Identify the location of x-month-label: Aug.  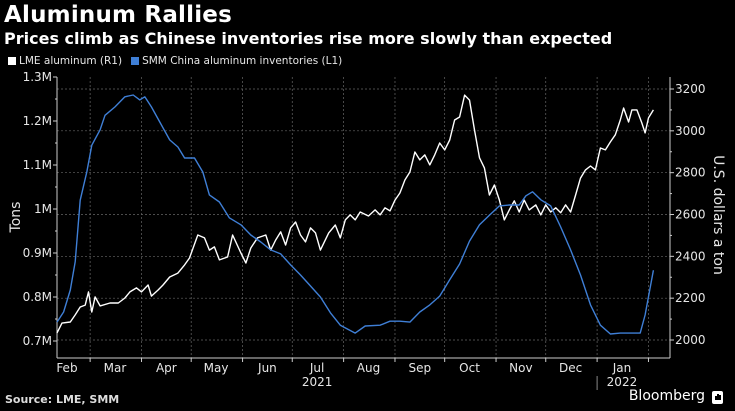
(368, 368).